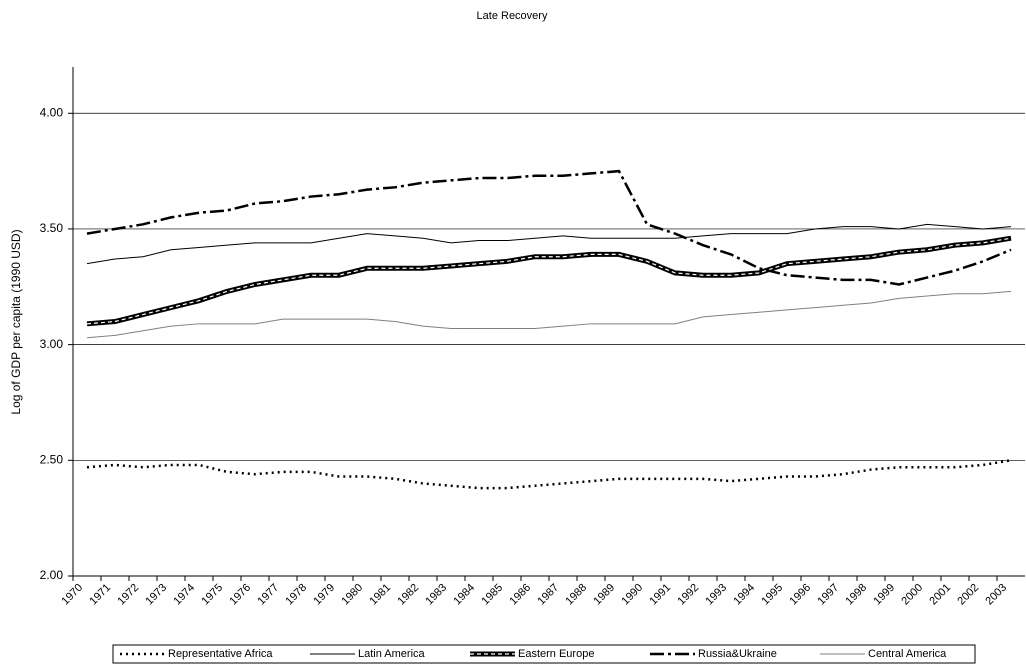  Describe the element at coordinates (996, 595) in the screenshot. I see `x-tick-label: 2003` at that location.